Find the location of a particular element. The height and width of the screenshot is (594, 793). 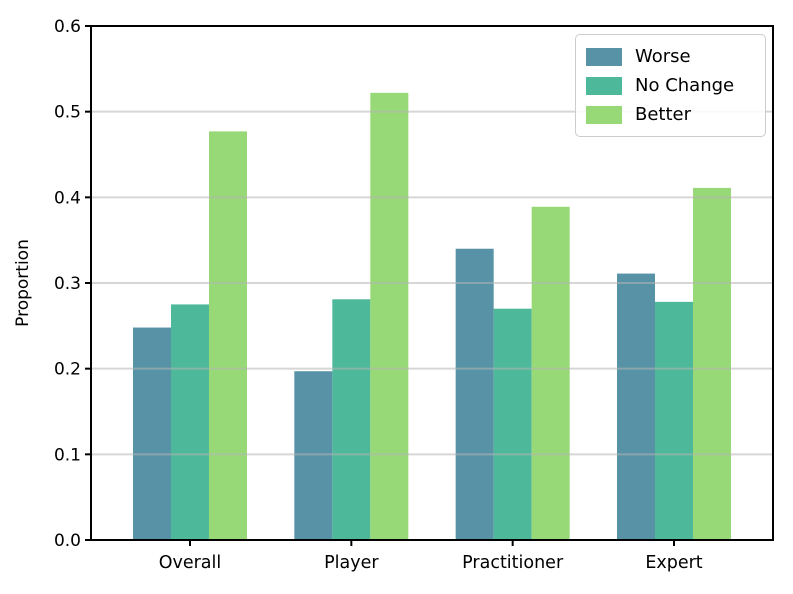

x-tick-label-overall: Overall is located at coordinates (190, 563).